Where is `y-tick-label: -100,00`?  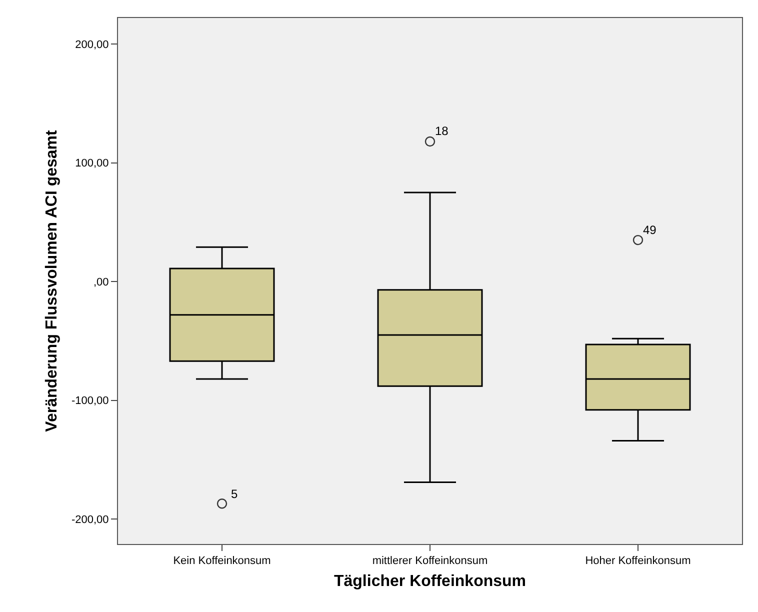
y-tick-label: -100,00 is located at coordinates (90, 401).